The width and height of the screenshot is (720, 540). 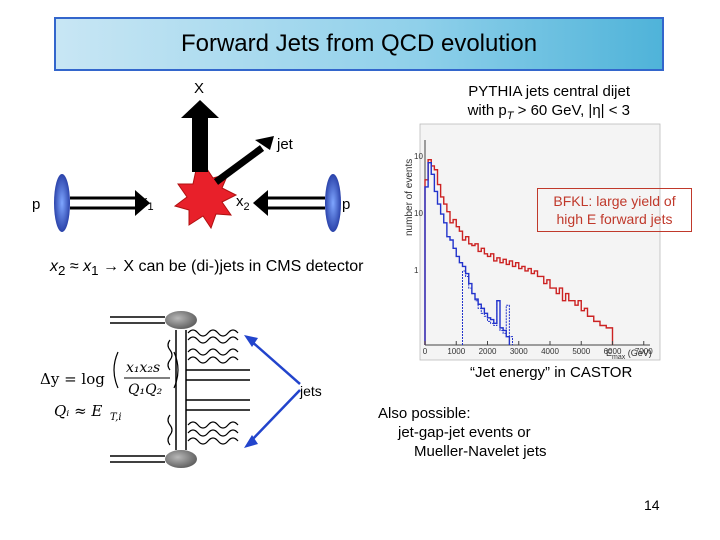 I want to click on castor-histogram, so click(x=540, y=242).